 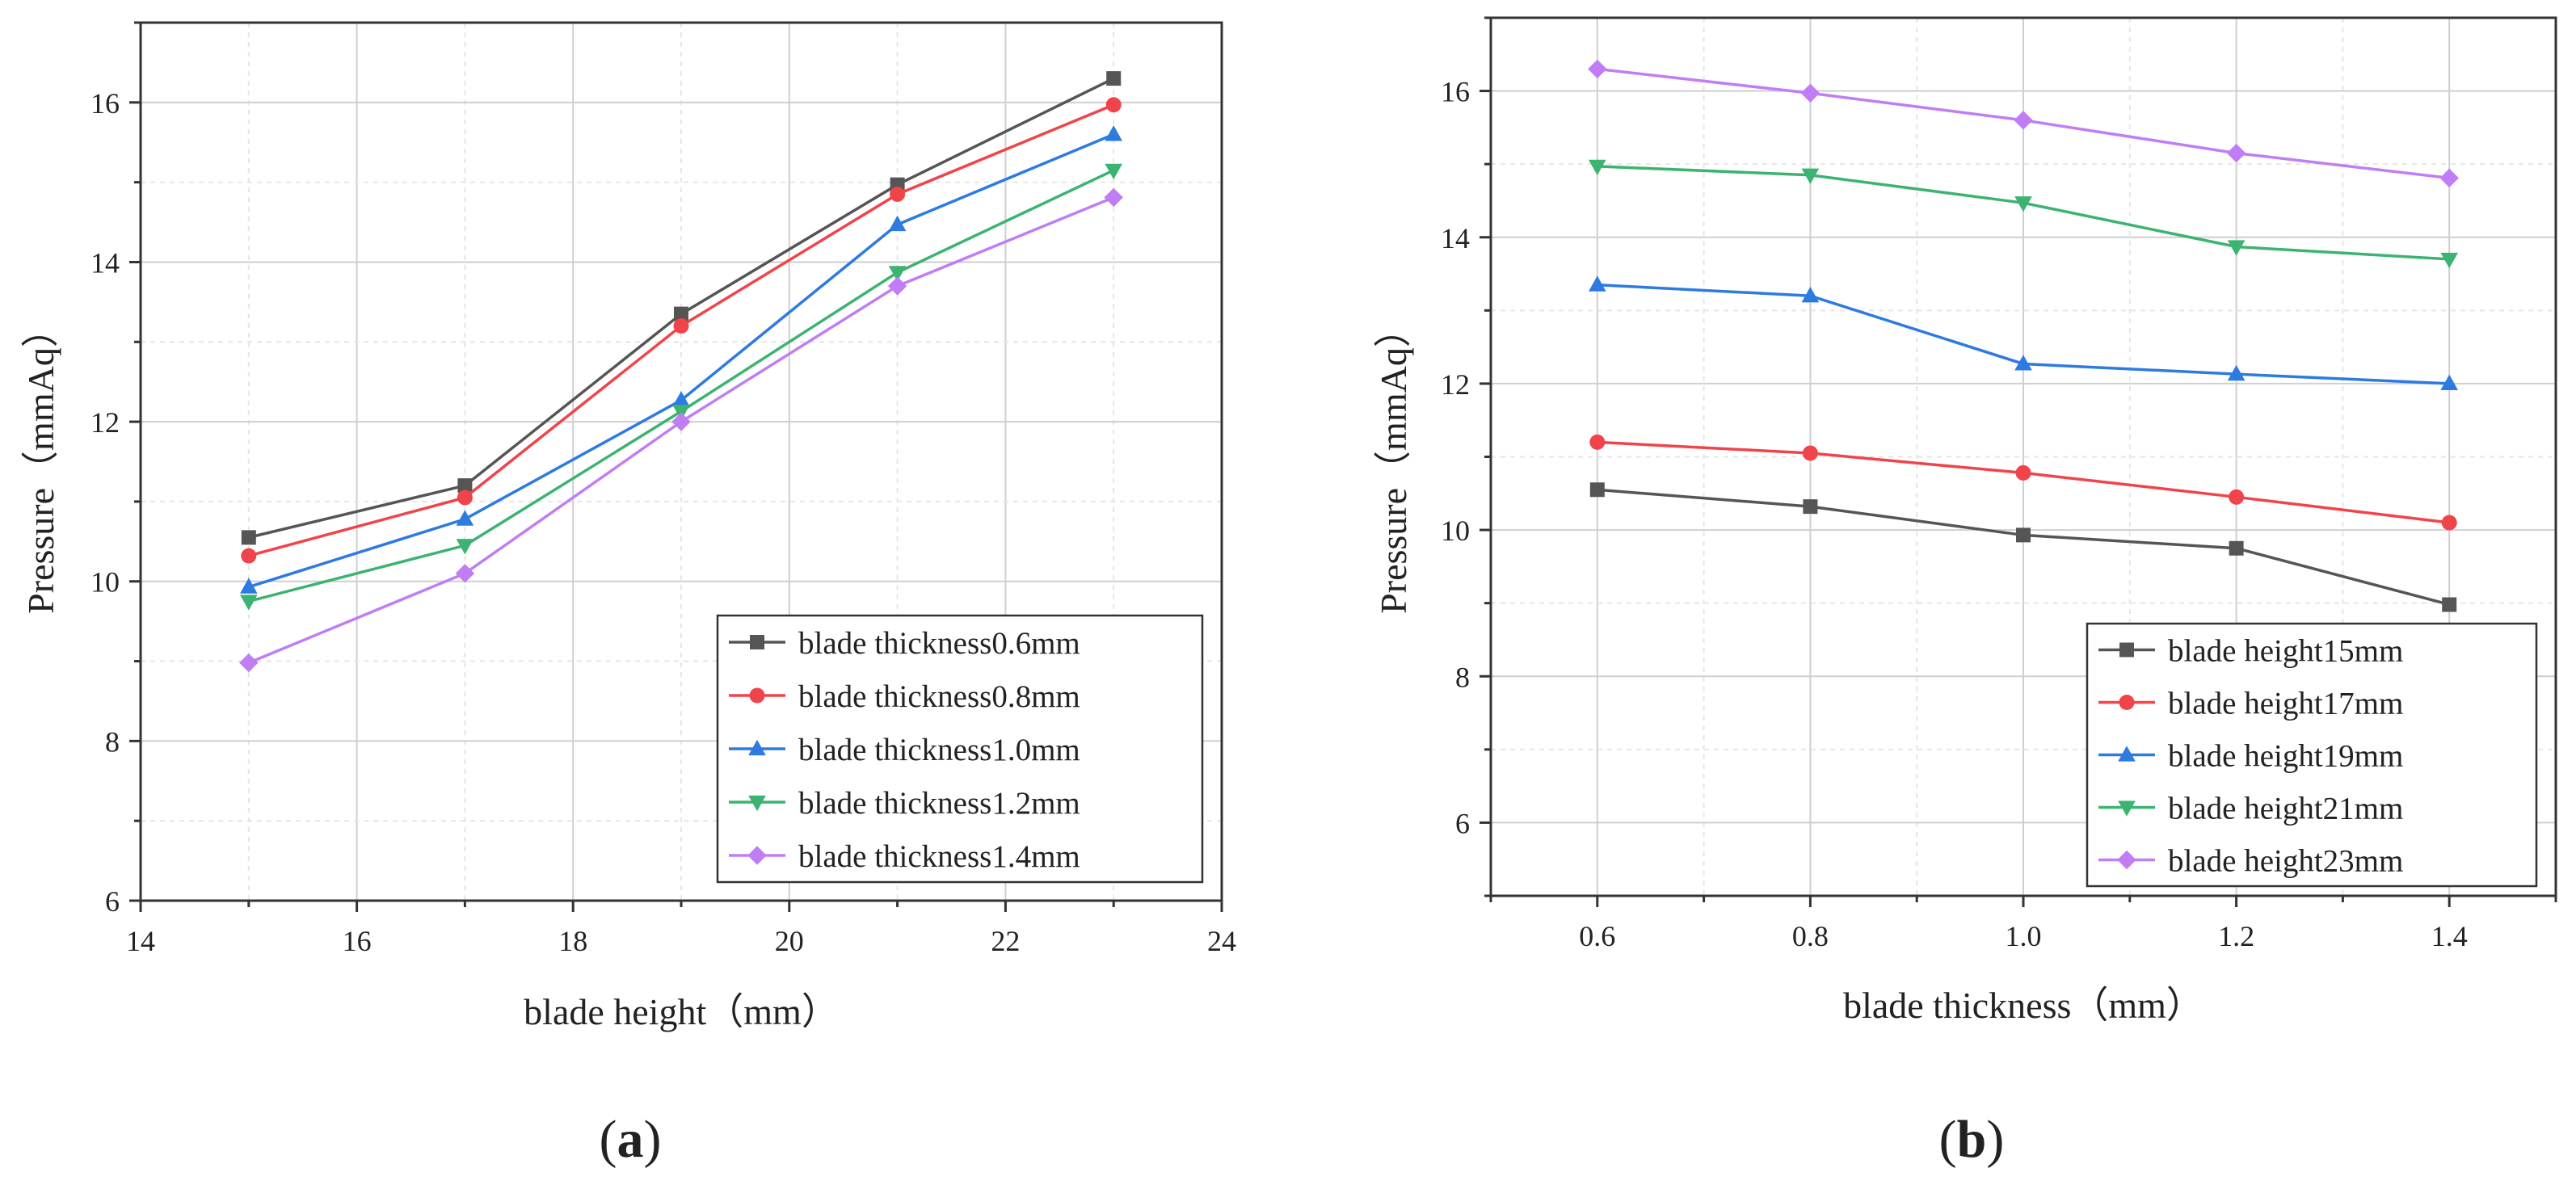 I want to click on chart-b-xtick-label: 1.2, so click(x=2236, y=936).